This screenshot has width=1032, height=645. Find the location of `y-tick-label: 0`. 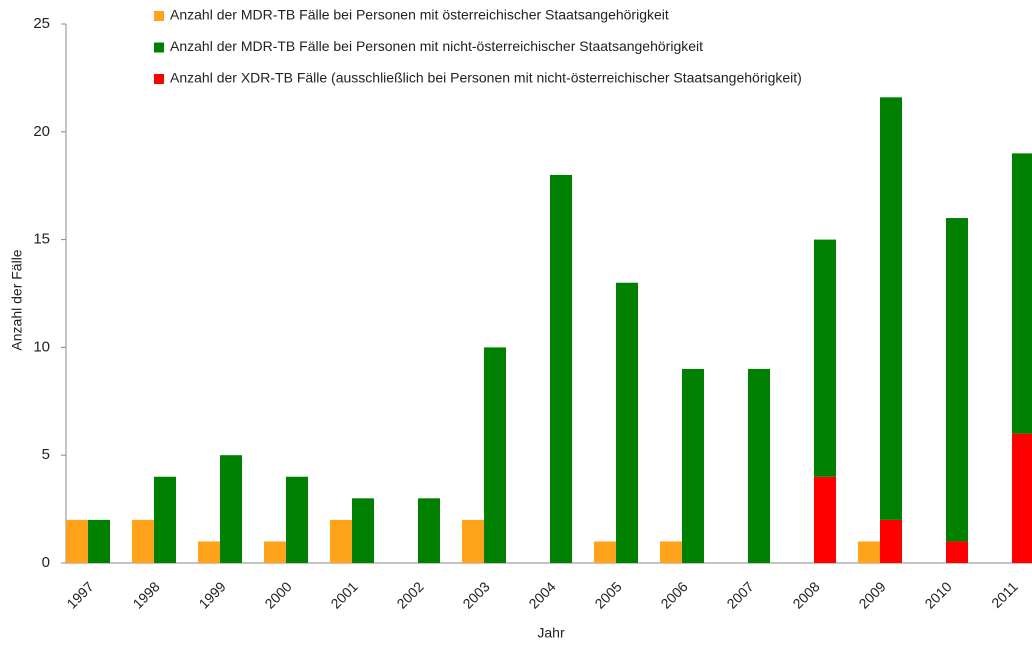

y-tick-label: 0 is located at coordinates (46, 562).